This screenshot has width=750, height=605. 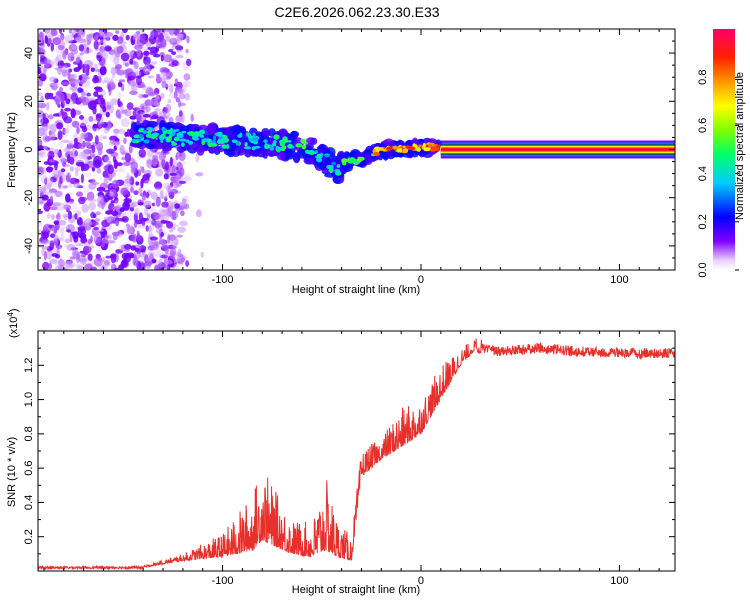 What do you see at coordinates (29, 53) in the screenshot?
I see `y-tick-label: 40` at bounding box center [29, 53].